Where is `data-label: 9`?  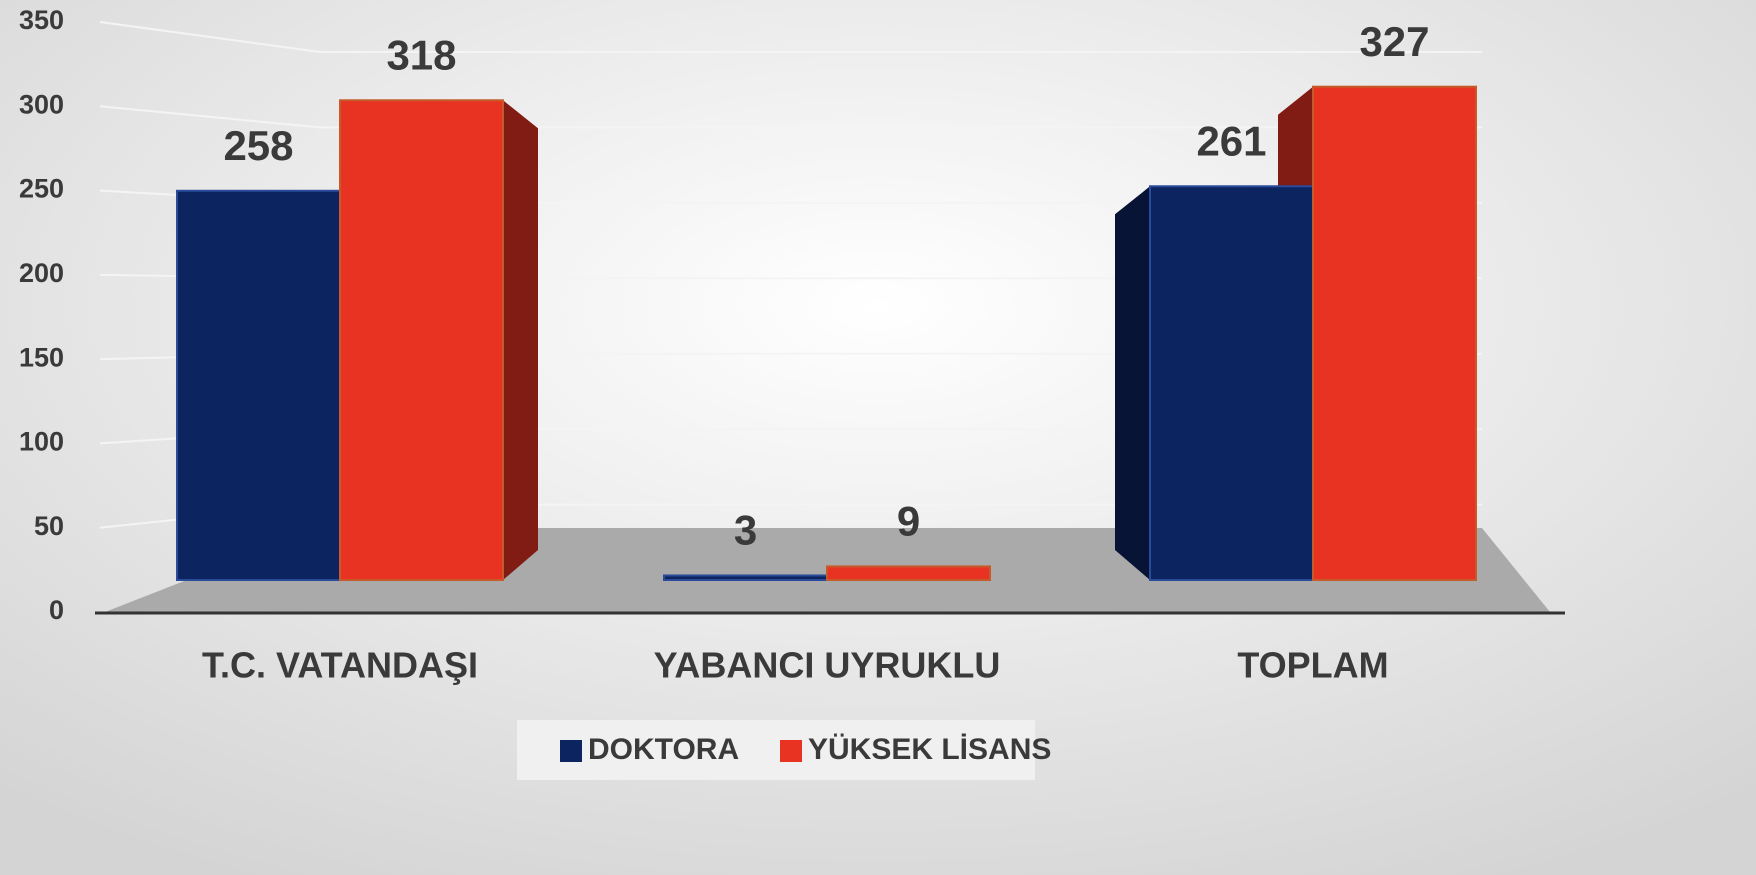
data-label: 9 is located at coordinates (908, 521).